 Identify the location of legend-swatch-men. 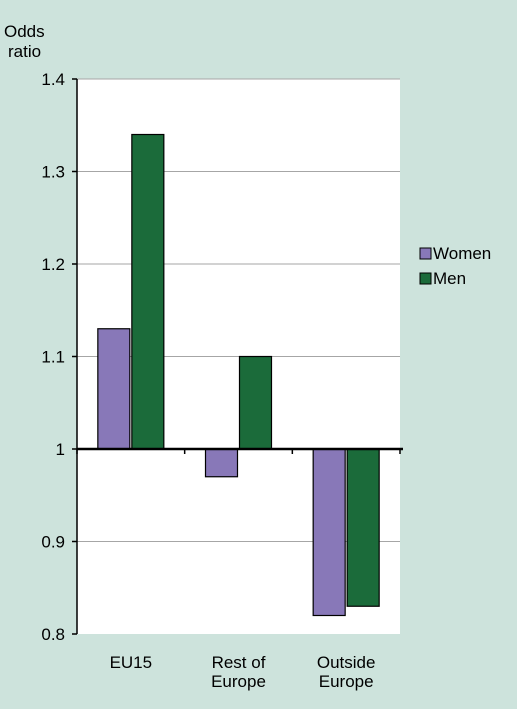
(425, 278).